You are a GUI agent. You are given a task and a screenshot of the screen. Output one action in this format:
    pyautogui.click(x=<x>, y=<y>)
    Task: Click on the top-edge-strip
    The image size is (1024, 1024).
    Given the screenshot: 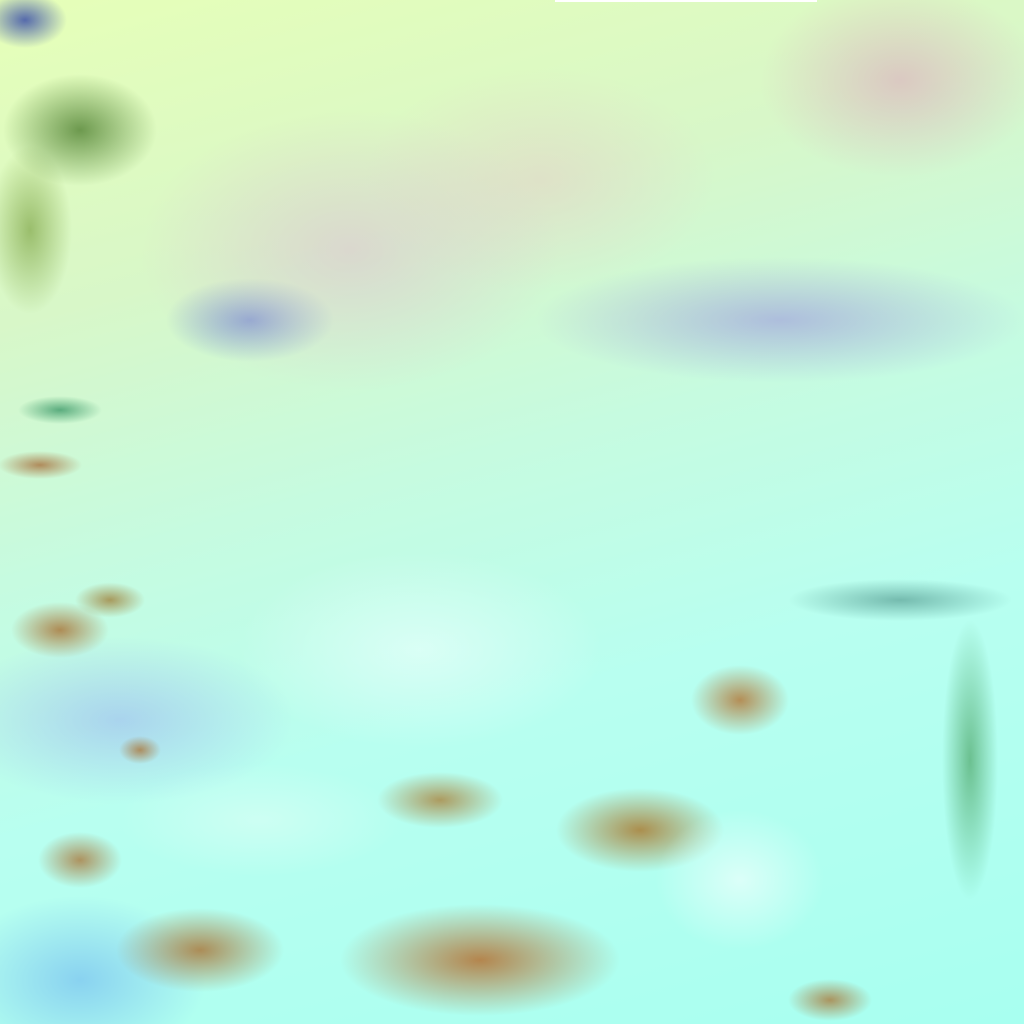 What is the action you would take?
    pyautogui.click(x=686, y=1)
    